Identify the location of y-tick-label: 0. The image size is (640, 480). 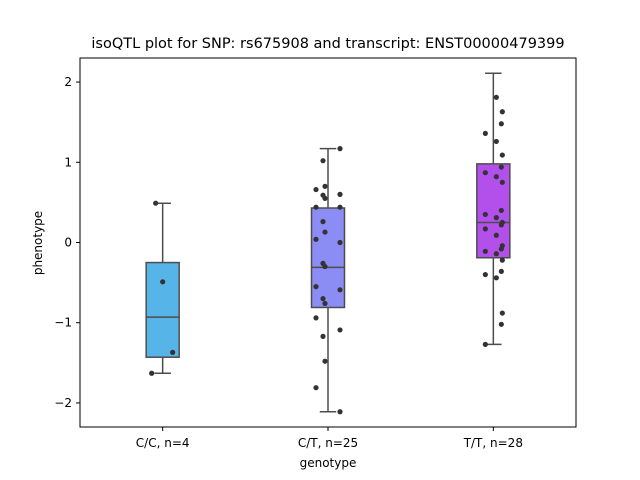
(68, 243).